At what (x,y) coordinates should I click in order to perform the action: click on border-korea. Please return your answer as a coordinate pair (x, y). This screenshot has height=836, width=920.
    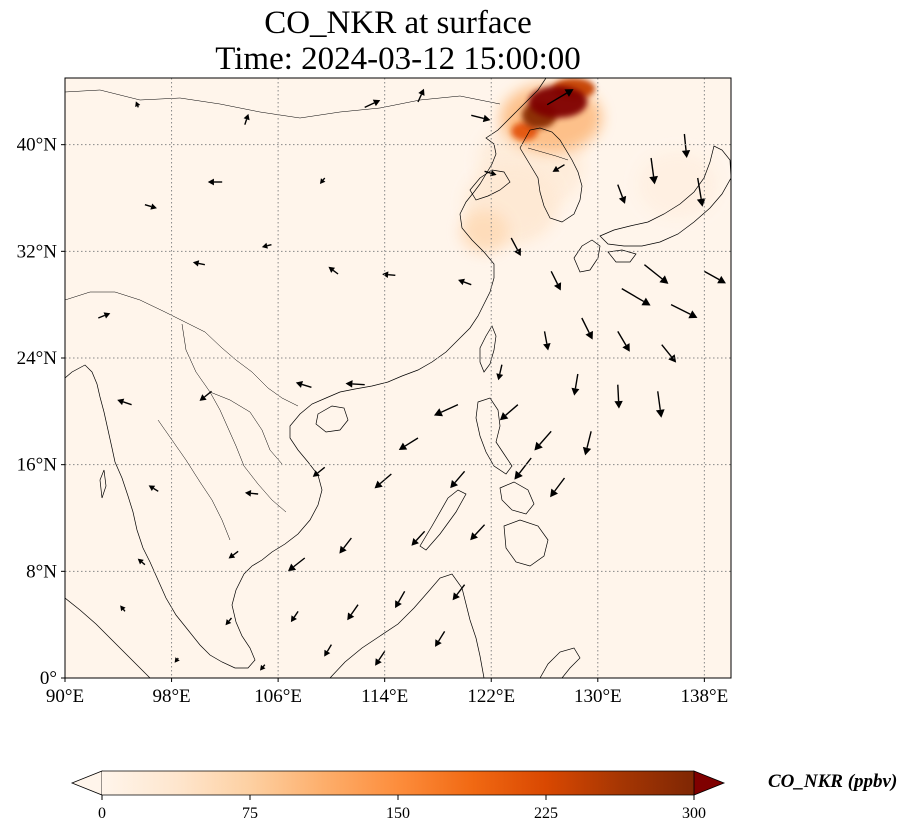
    Looking at the image, I should click on (548, 154).